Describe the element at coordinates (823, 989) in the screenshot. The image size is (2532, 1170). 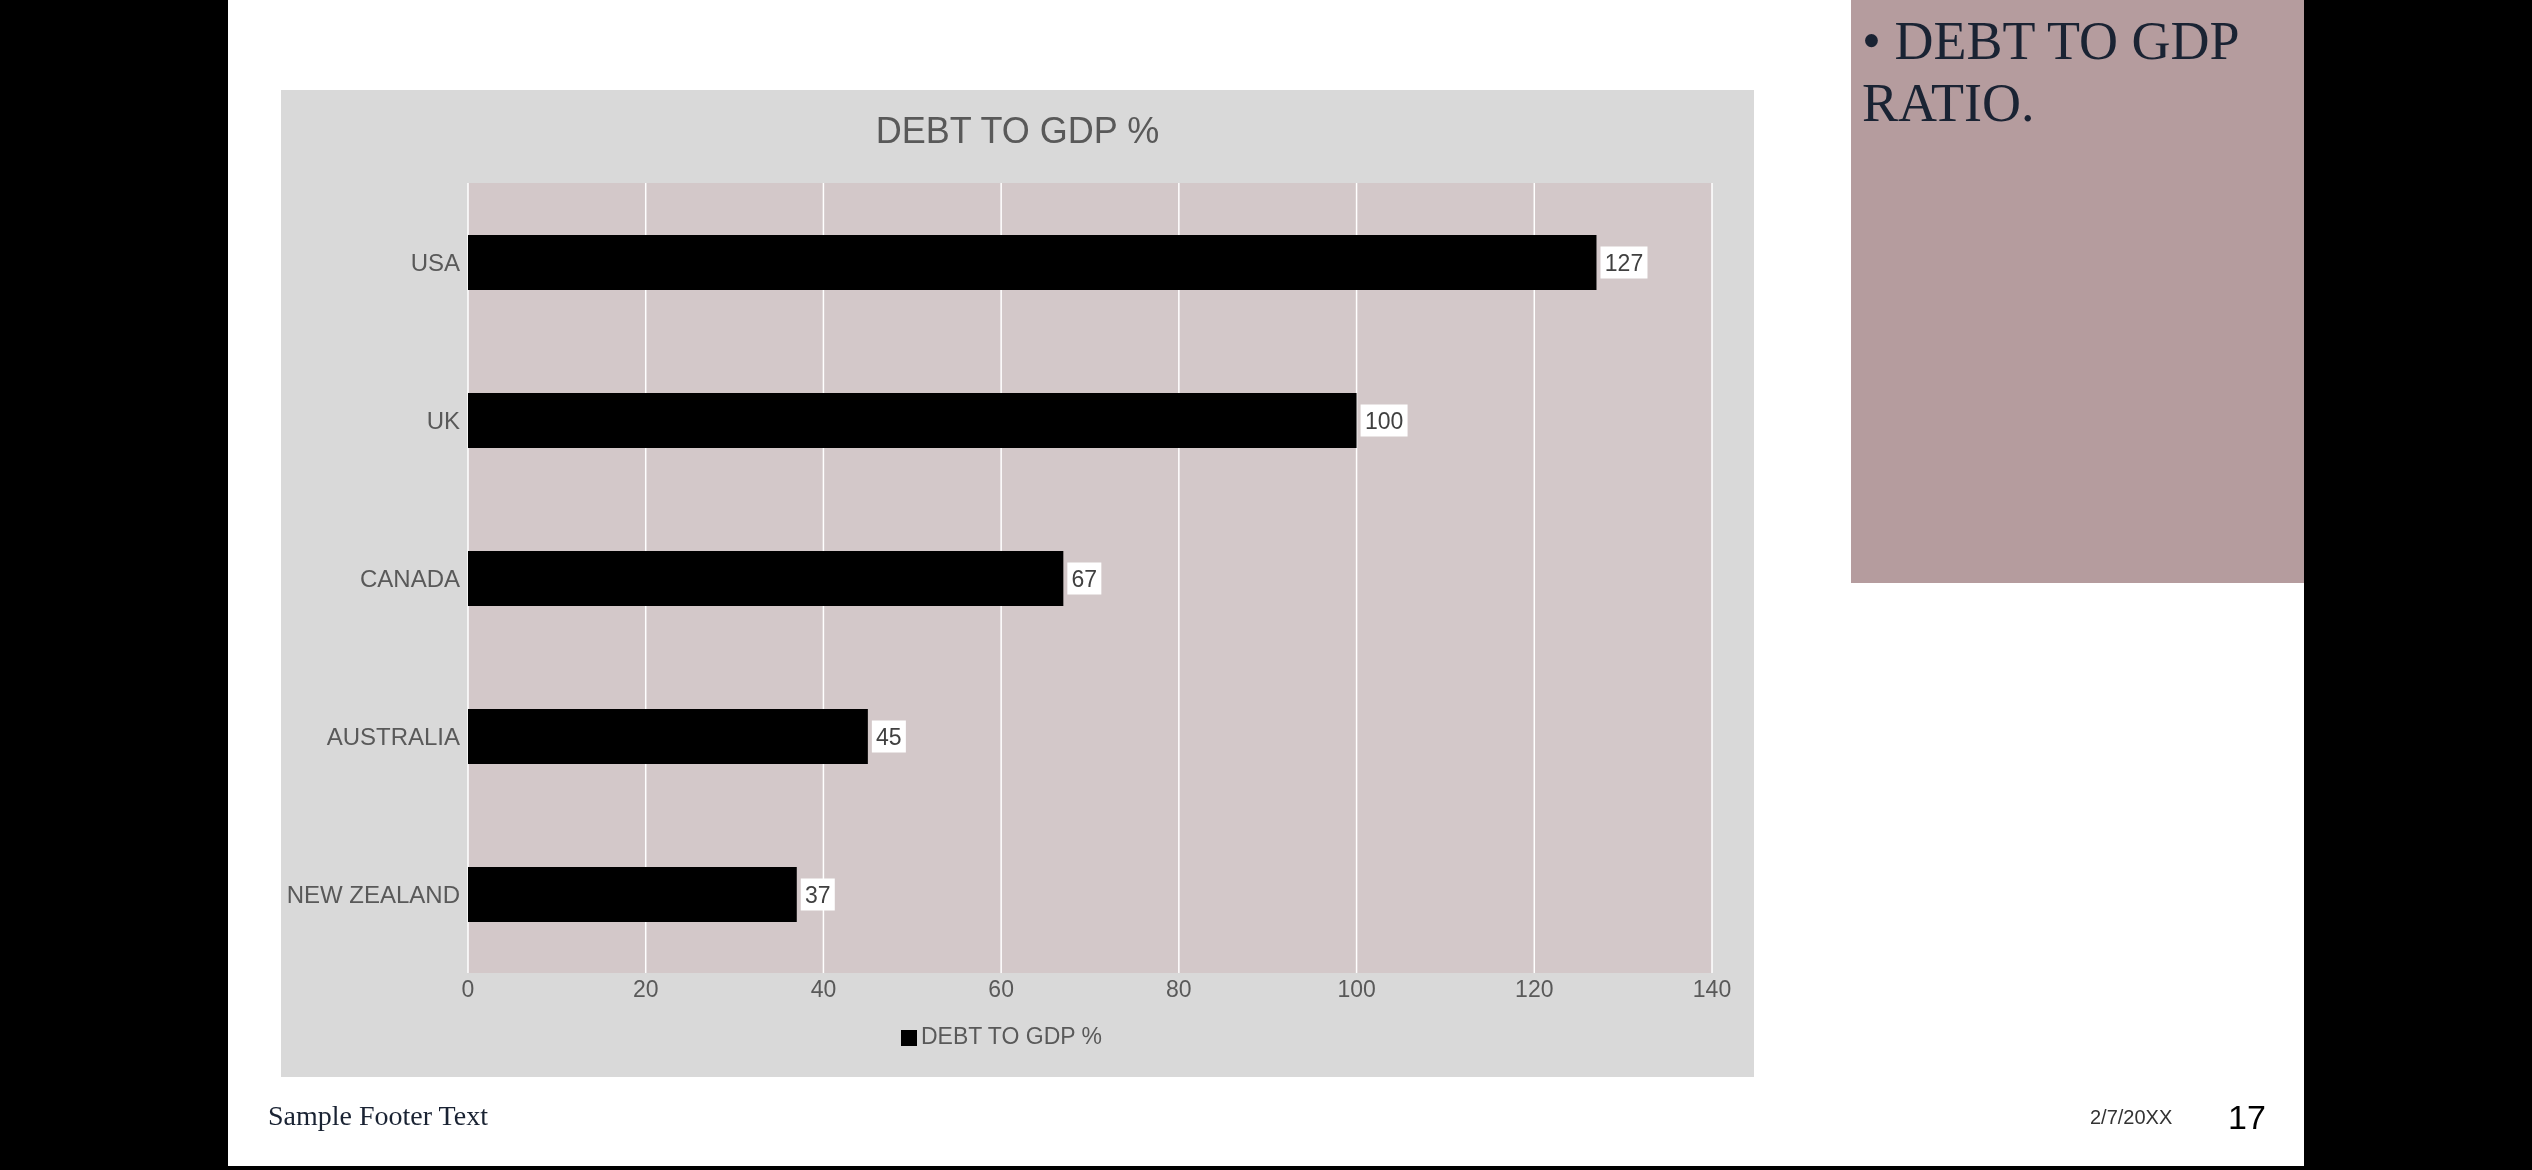
I see `x-tick-label: 40` at that location.